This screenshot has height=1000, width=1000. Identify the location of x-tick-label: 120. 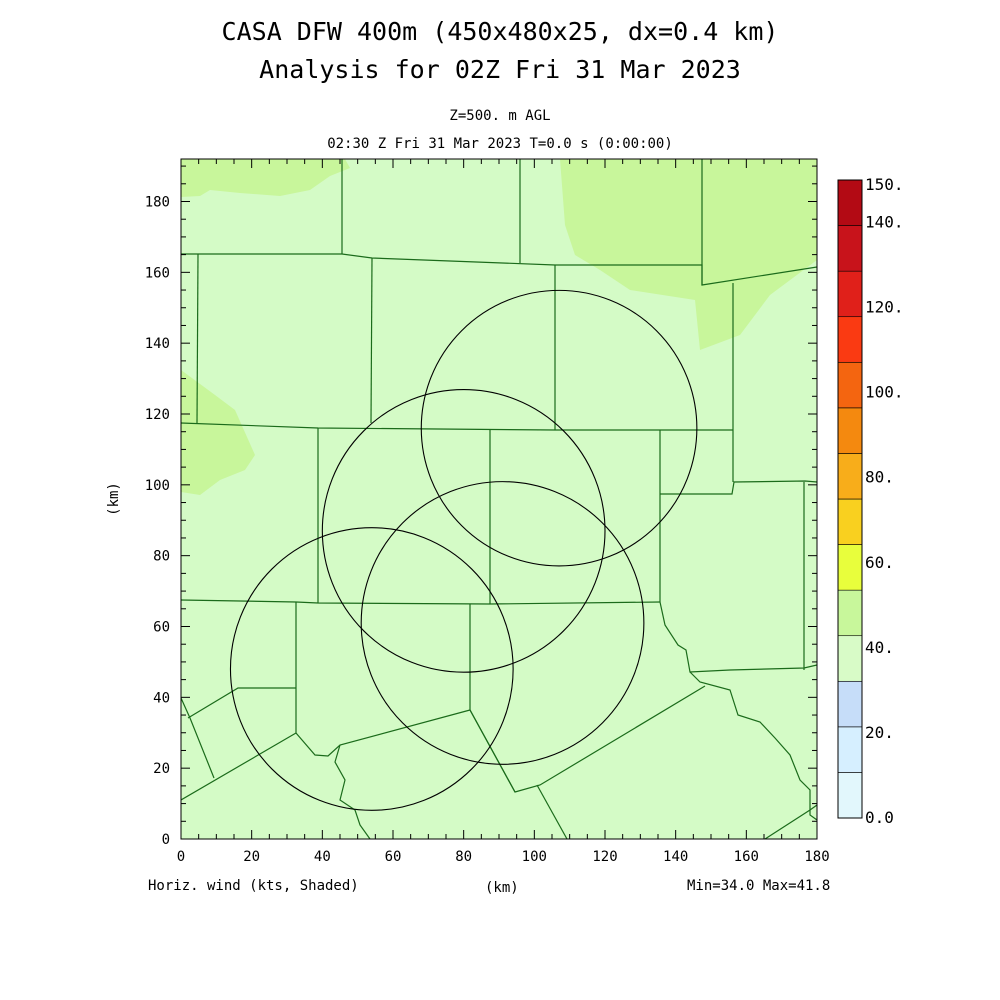
(604, 857).